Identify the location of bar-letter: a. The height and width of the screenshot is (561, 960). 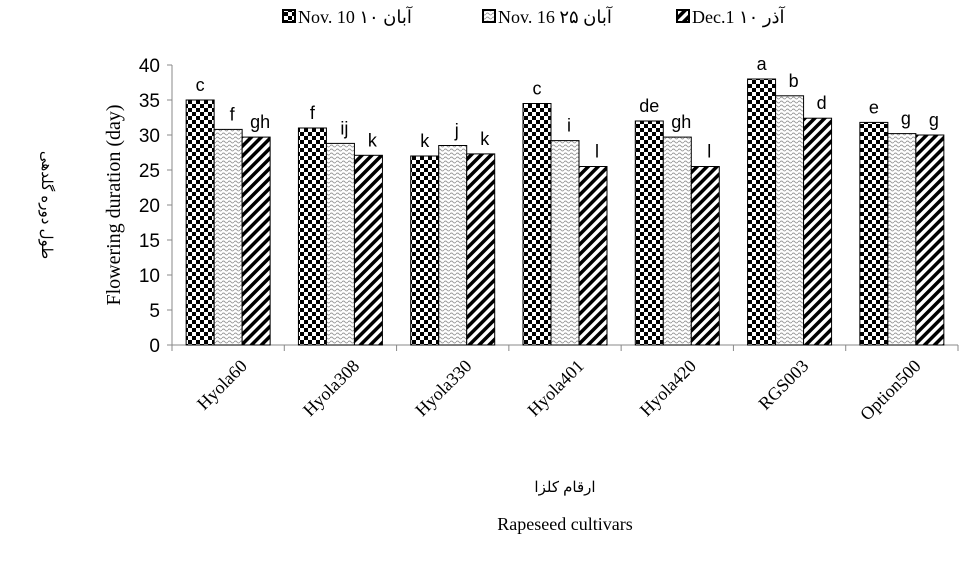
(762, 64).